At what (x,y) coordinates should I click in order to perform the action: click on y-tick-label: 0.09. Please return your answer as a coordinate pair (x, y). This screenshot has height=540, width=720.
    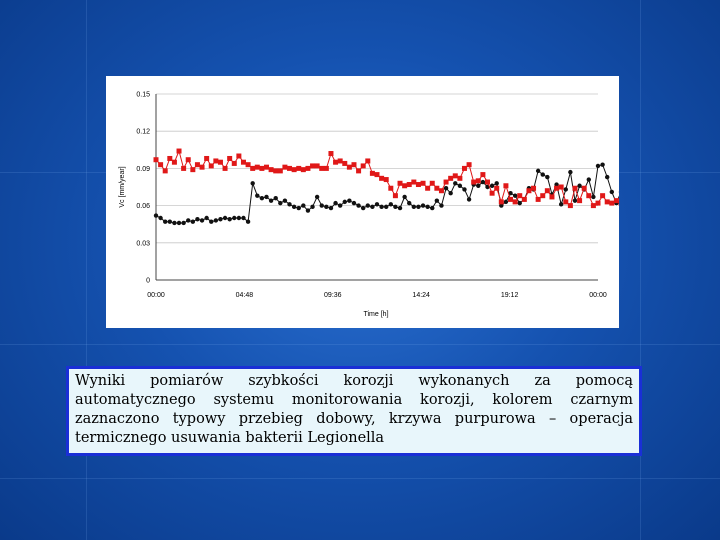
    Looking at the image, I should click on (143, 169).